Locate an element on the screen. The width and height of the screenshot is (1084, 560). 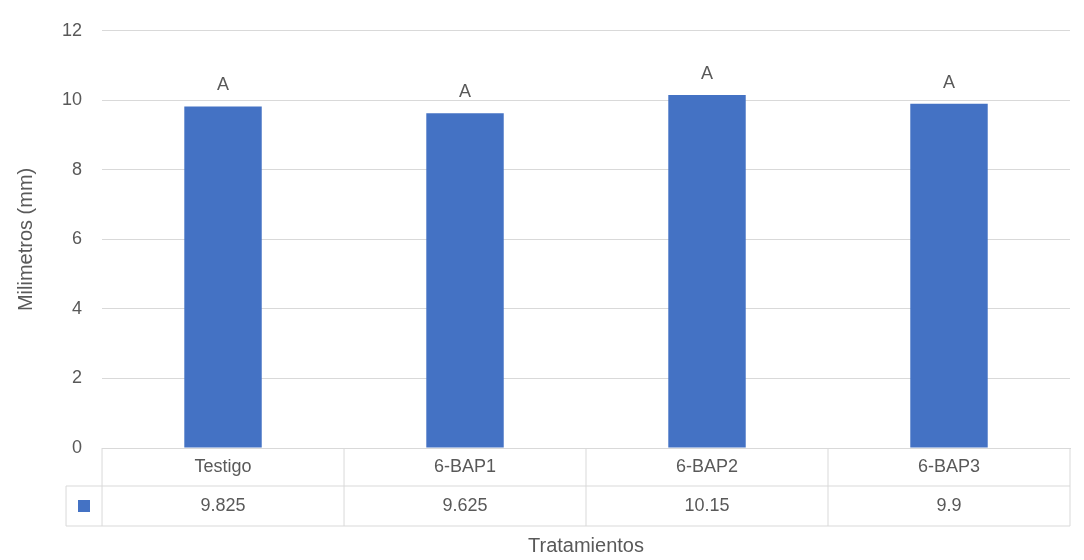
data-label: 9.825 is located at coordinates (223, 504).